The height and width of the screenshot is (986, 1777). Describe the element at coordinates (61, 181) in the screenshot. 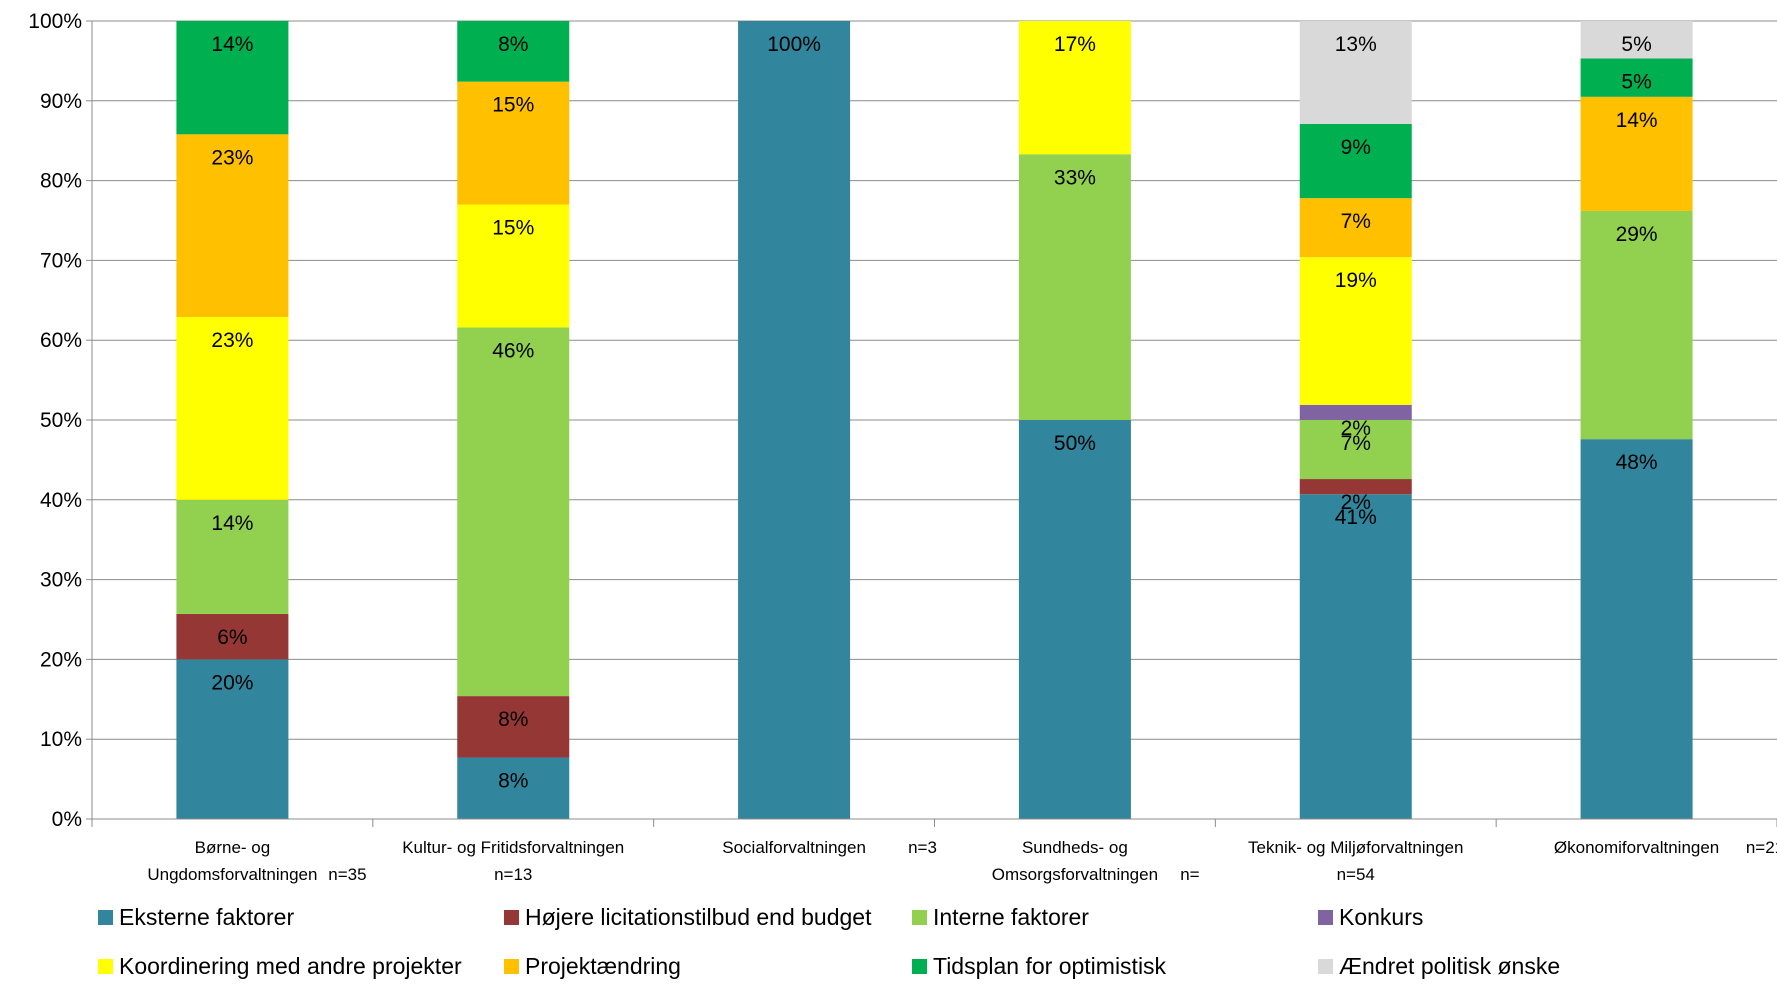

I see `y-tick-label: 80%` at that location.